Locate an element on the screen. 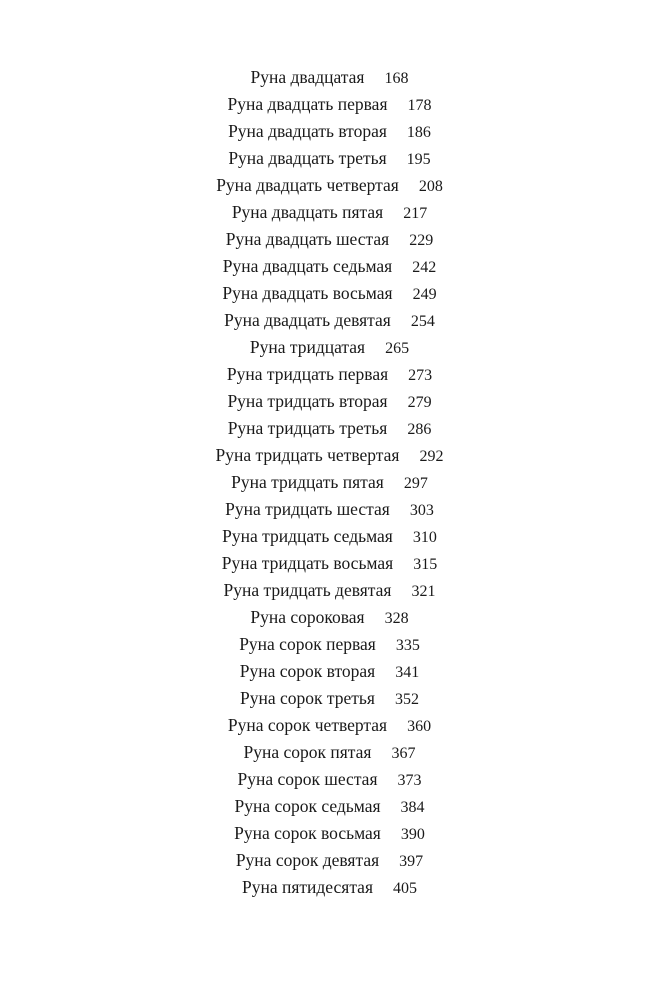 This screenshot has width=659, height=992. toc-entry-page-number: 328 is located at coordinates (396, 618).